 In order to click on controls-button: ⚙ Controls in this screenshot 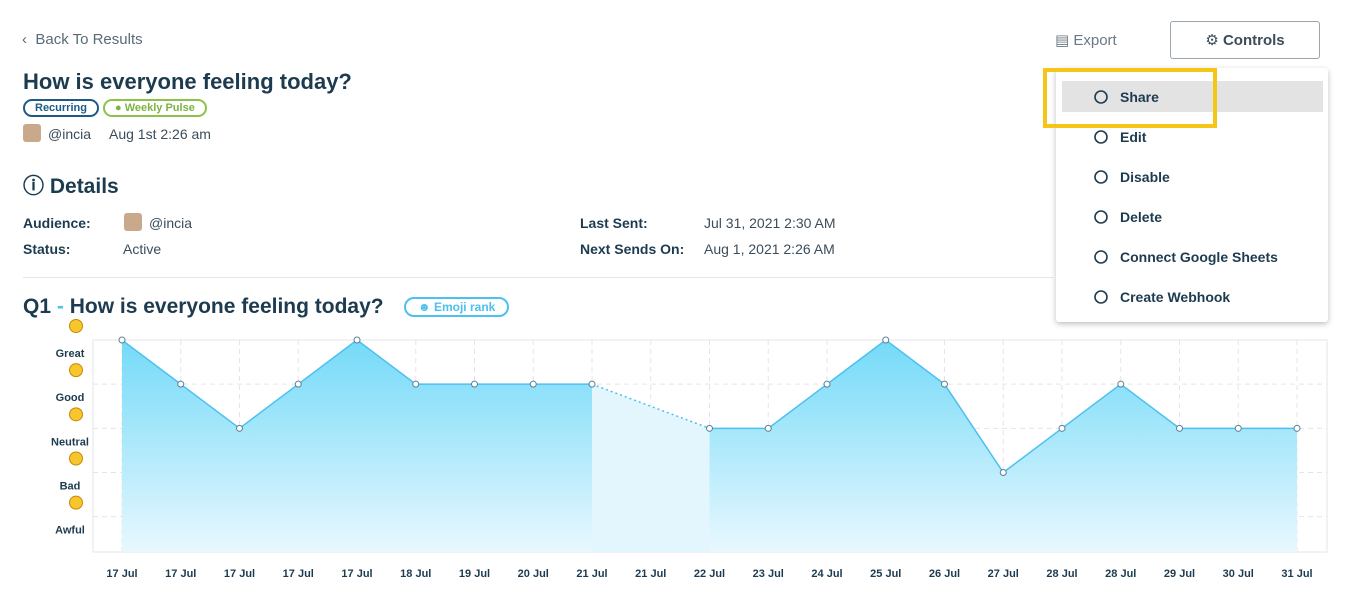, I will do `click(1245, 40)`.